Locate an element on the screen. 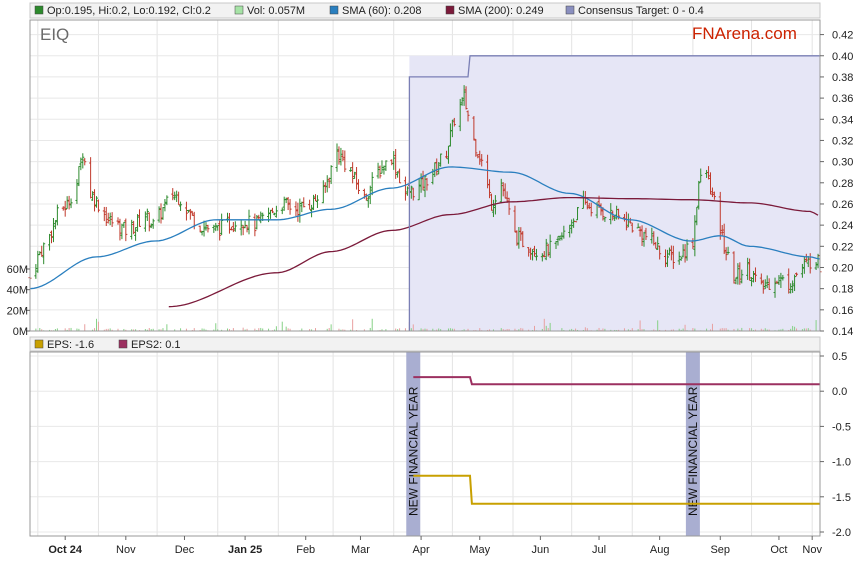 This screenshot has height=566, width=859. eps-legend-swatch is located at coordinates (39, 344).